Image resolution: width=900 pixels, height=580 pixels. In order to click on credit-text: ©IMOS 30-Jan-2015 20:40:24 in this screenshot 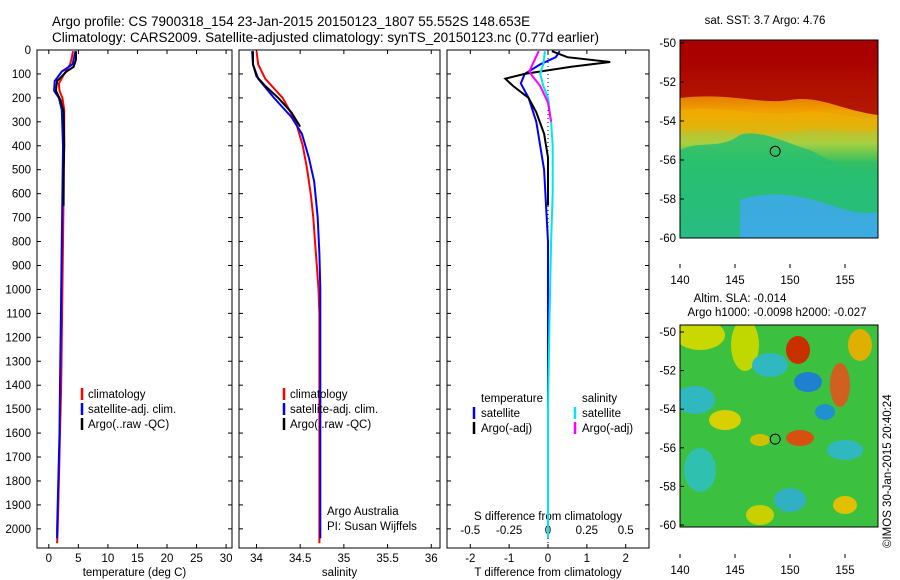, I will do `click(888, 471)`.